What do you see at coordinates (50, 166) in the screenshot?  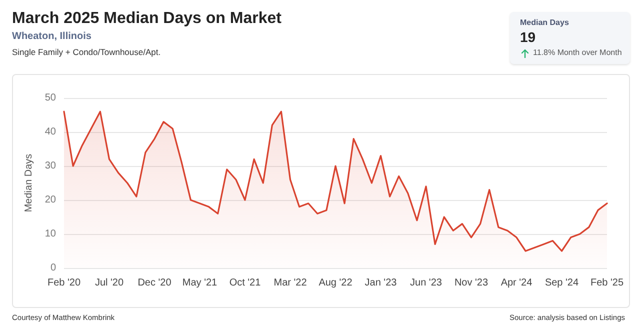 I see `y-tick-label: 30` at bounding box center [50, 166].